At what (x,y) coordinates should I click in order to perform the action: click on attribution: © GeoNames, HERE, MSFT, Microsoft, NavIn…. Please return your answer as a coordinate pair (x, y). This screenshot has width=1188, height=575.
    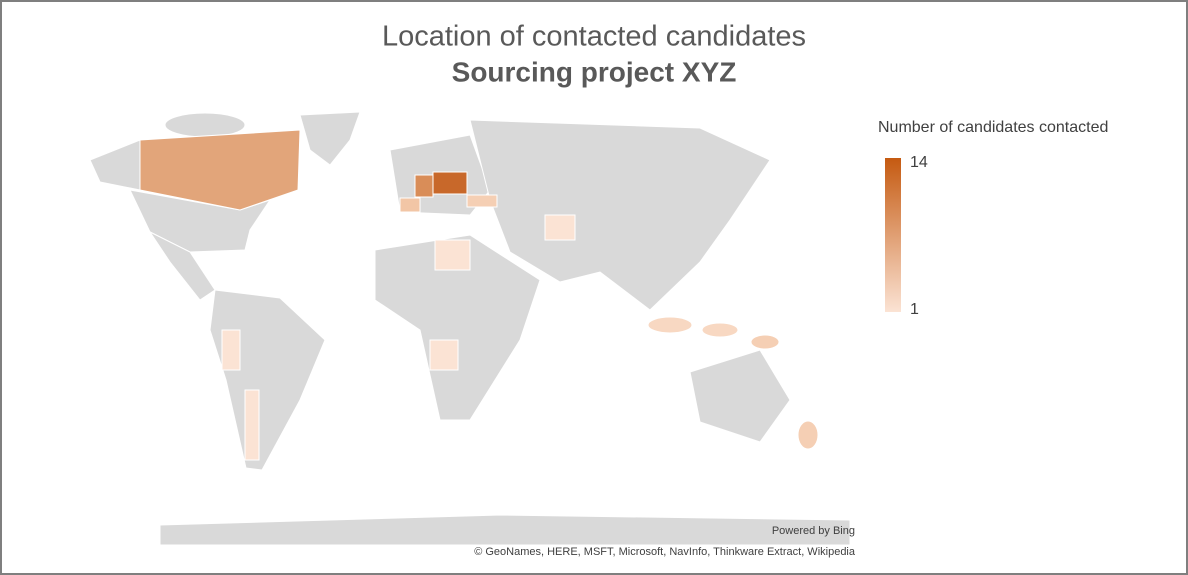
    Looking at the image, I should click on (665, 552).